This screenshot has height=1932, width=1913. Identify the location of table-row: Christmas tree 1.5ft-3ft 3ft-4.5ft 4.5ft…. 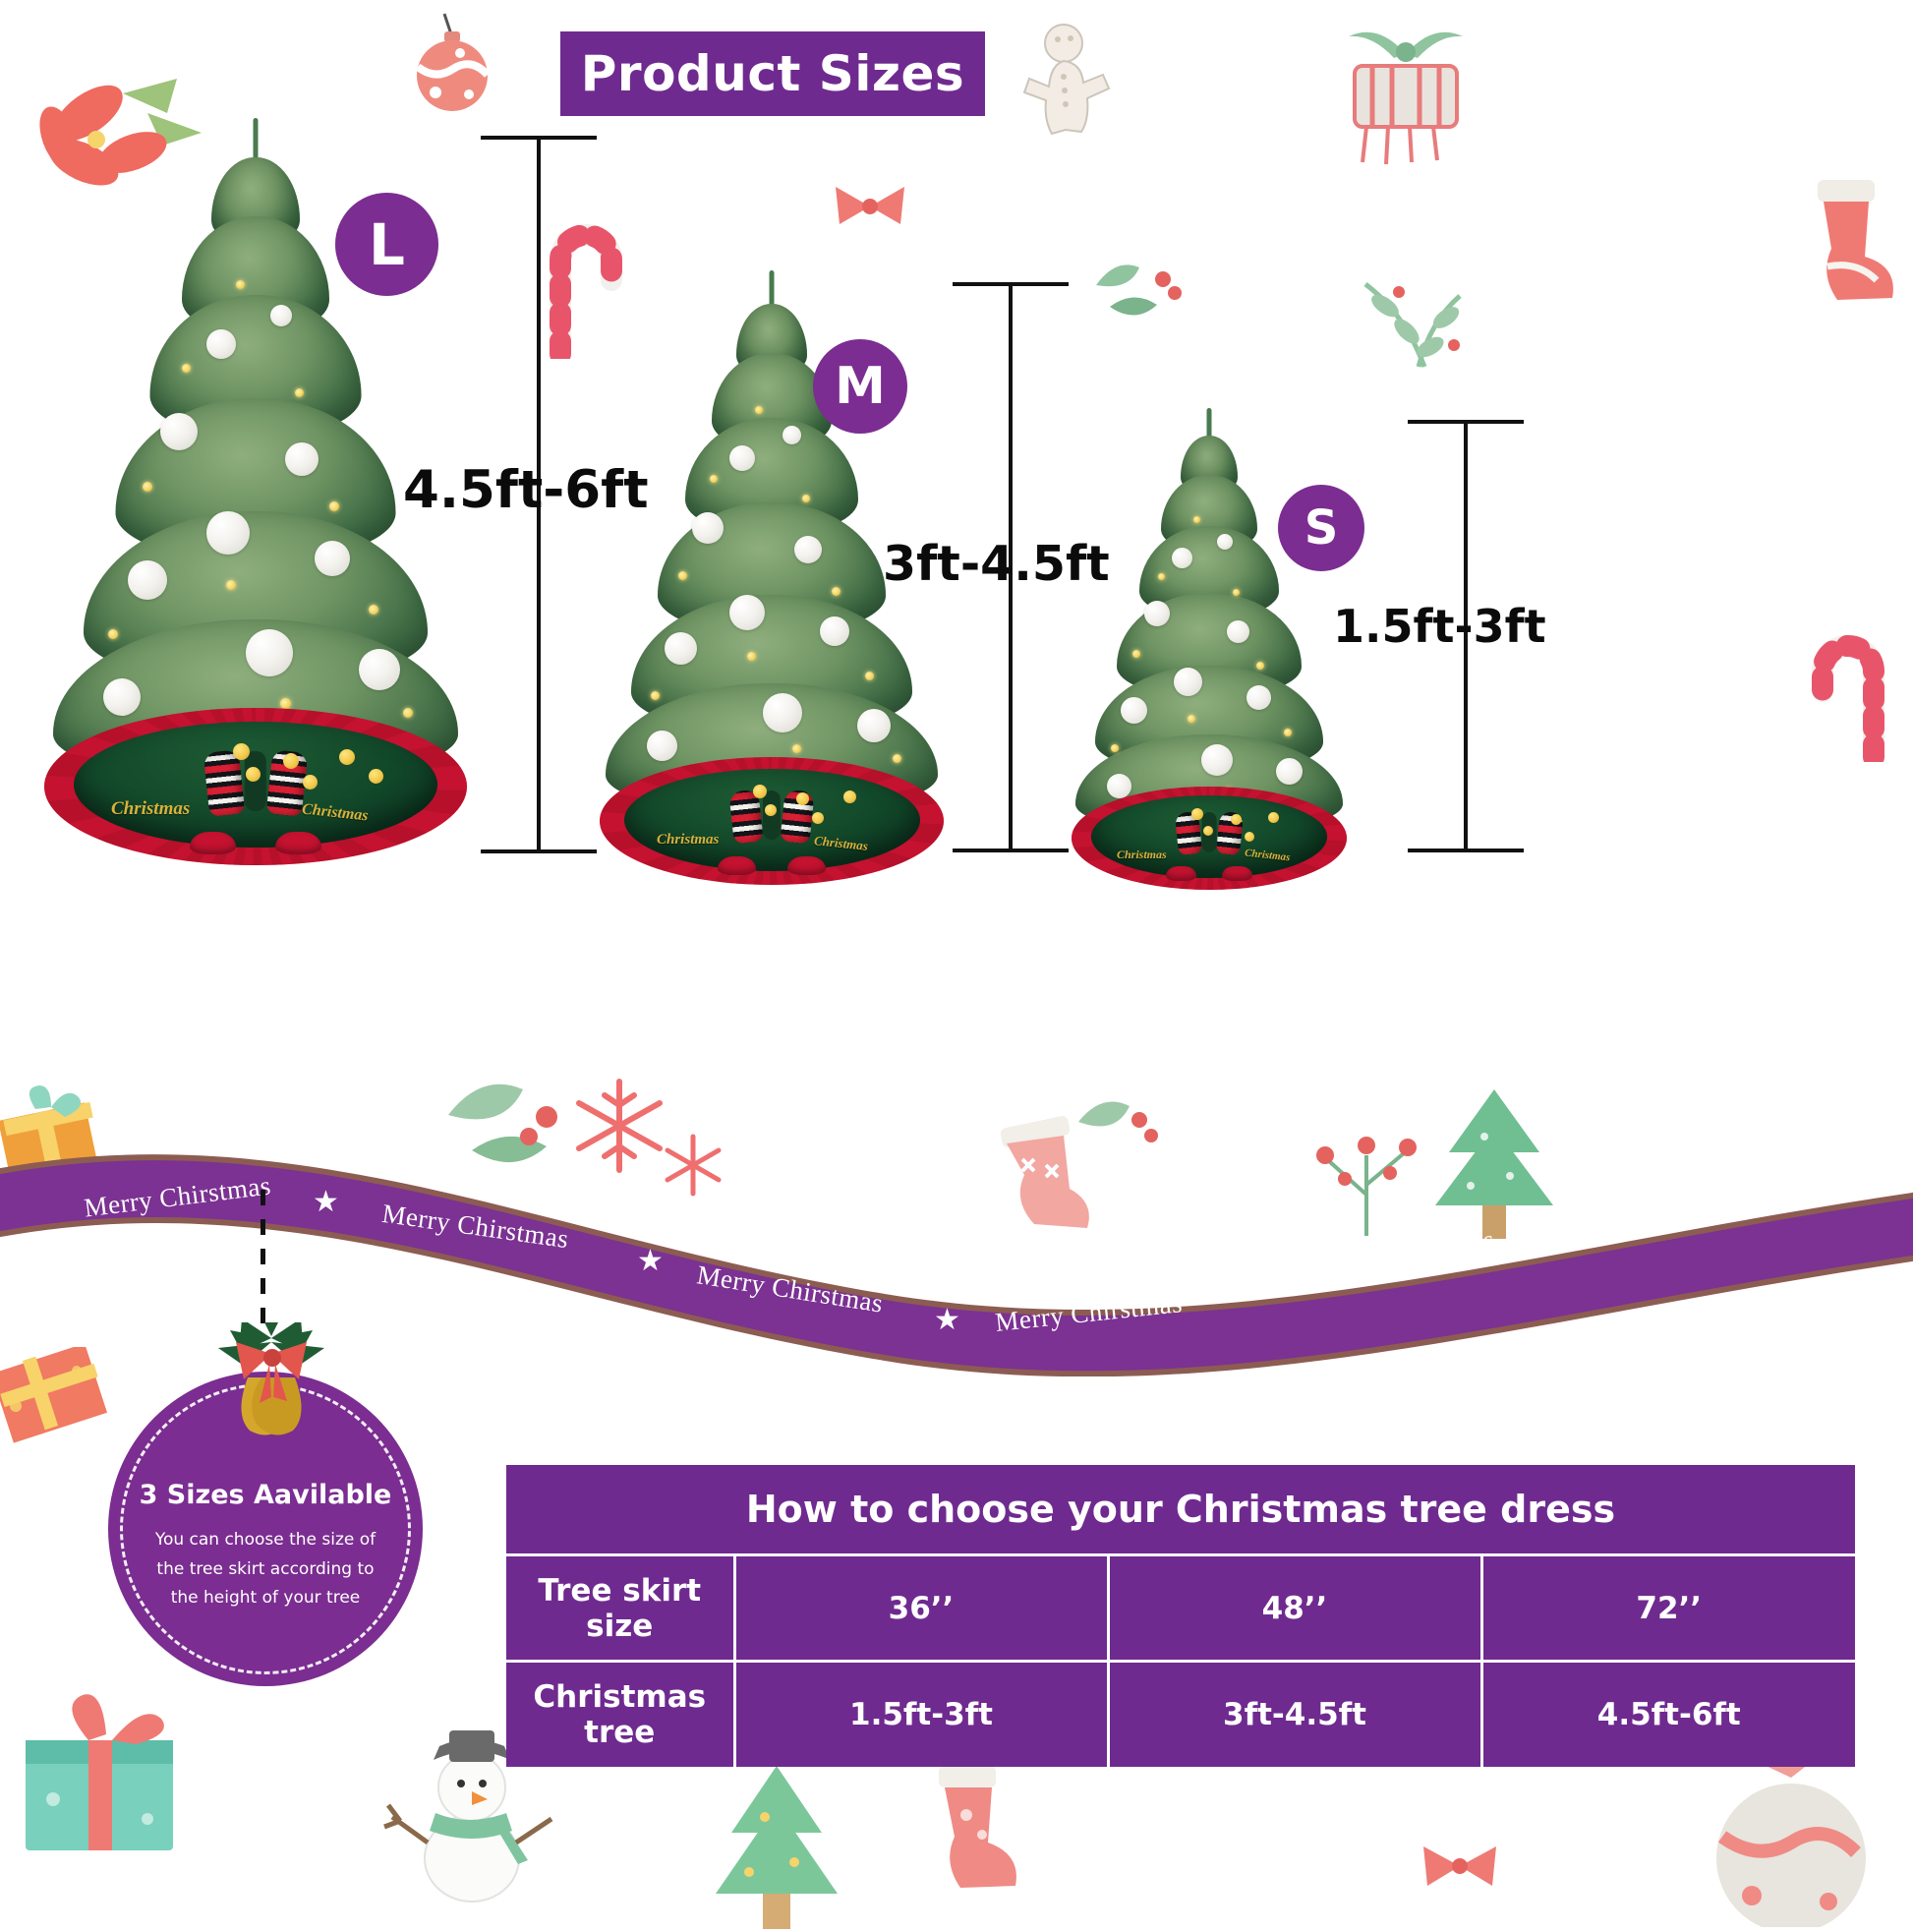
(1181, 1714).